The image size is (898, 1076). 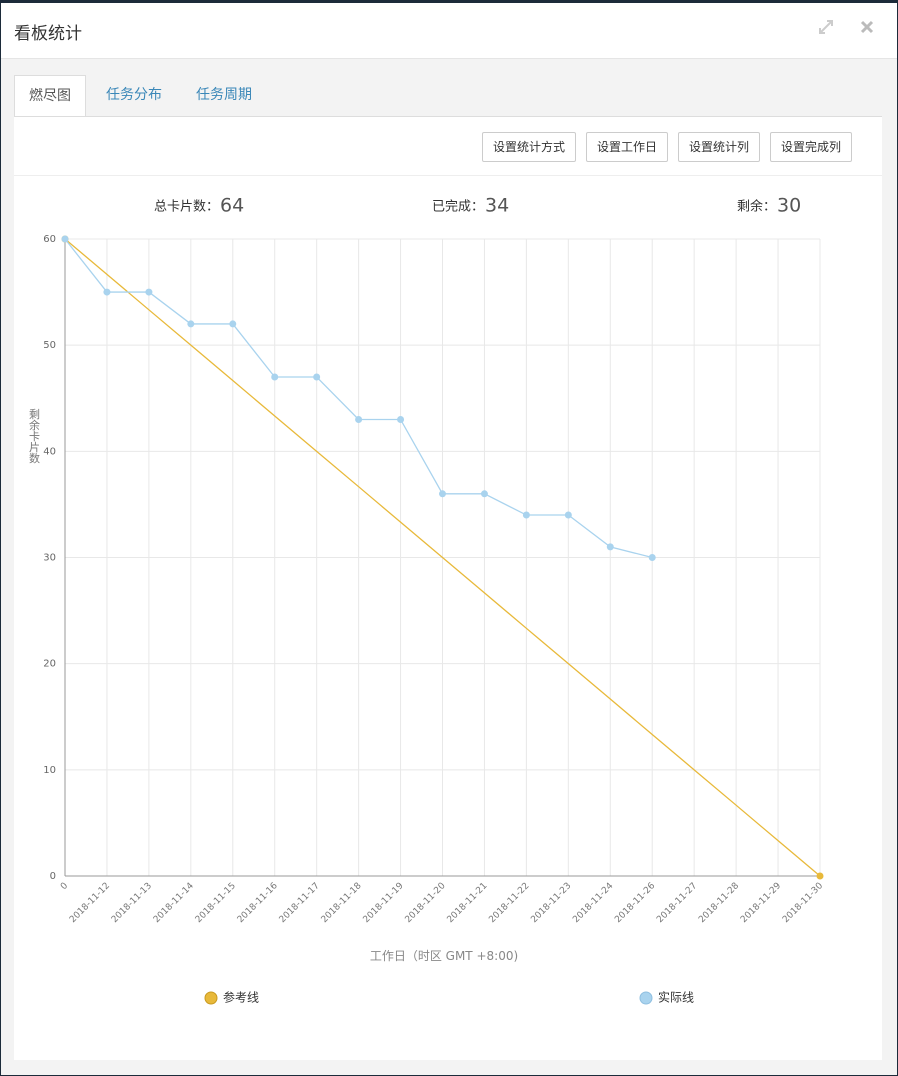 What do you see at coordinates (224, 95) in the screenshot?
I see `tab: 任务周期` at bounding box center [224, 95].